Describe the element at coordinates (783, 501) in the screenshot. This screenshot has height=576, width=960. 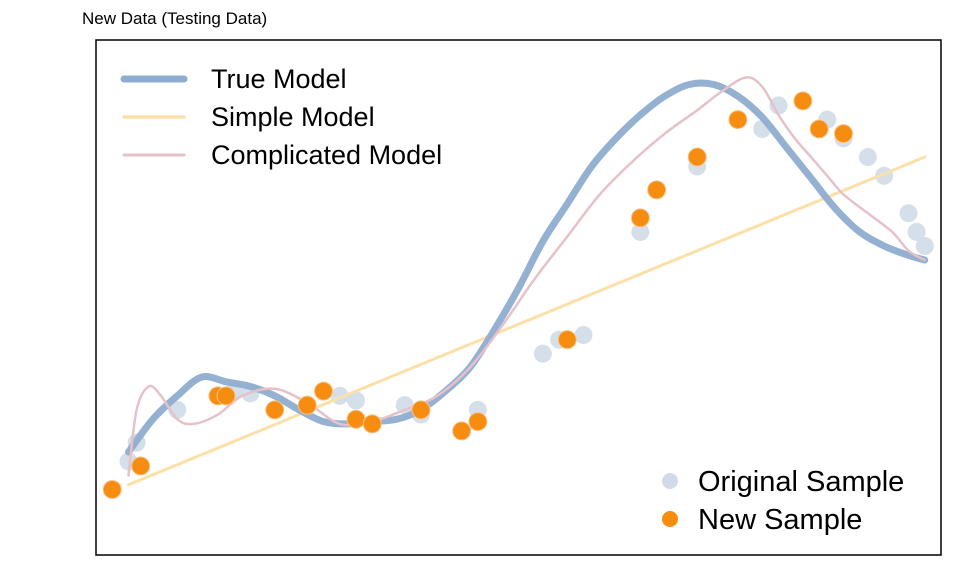
I see `legend-bottom-right: Original Sample New Sample` at that location.